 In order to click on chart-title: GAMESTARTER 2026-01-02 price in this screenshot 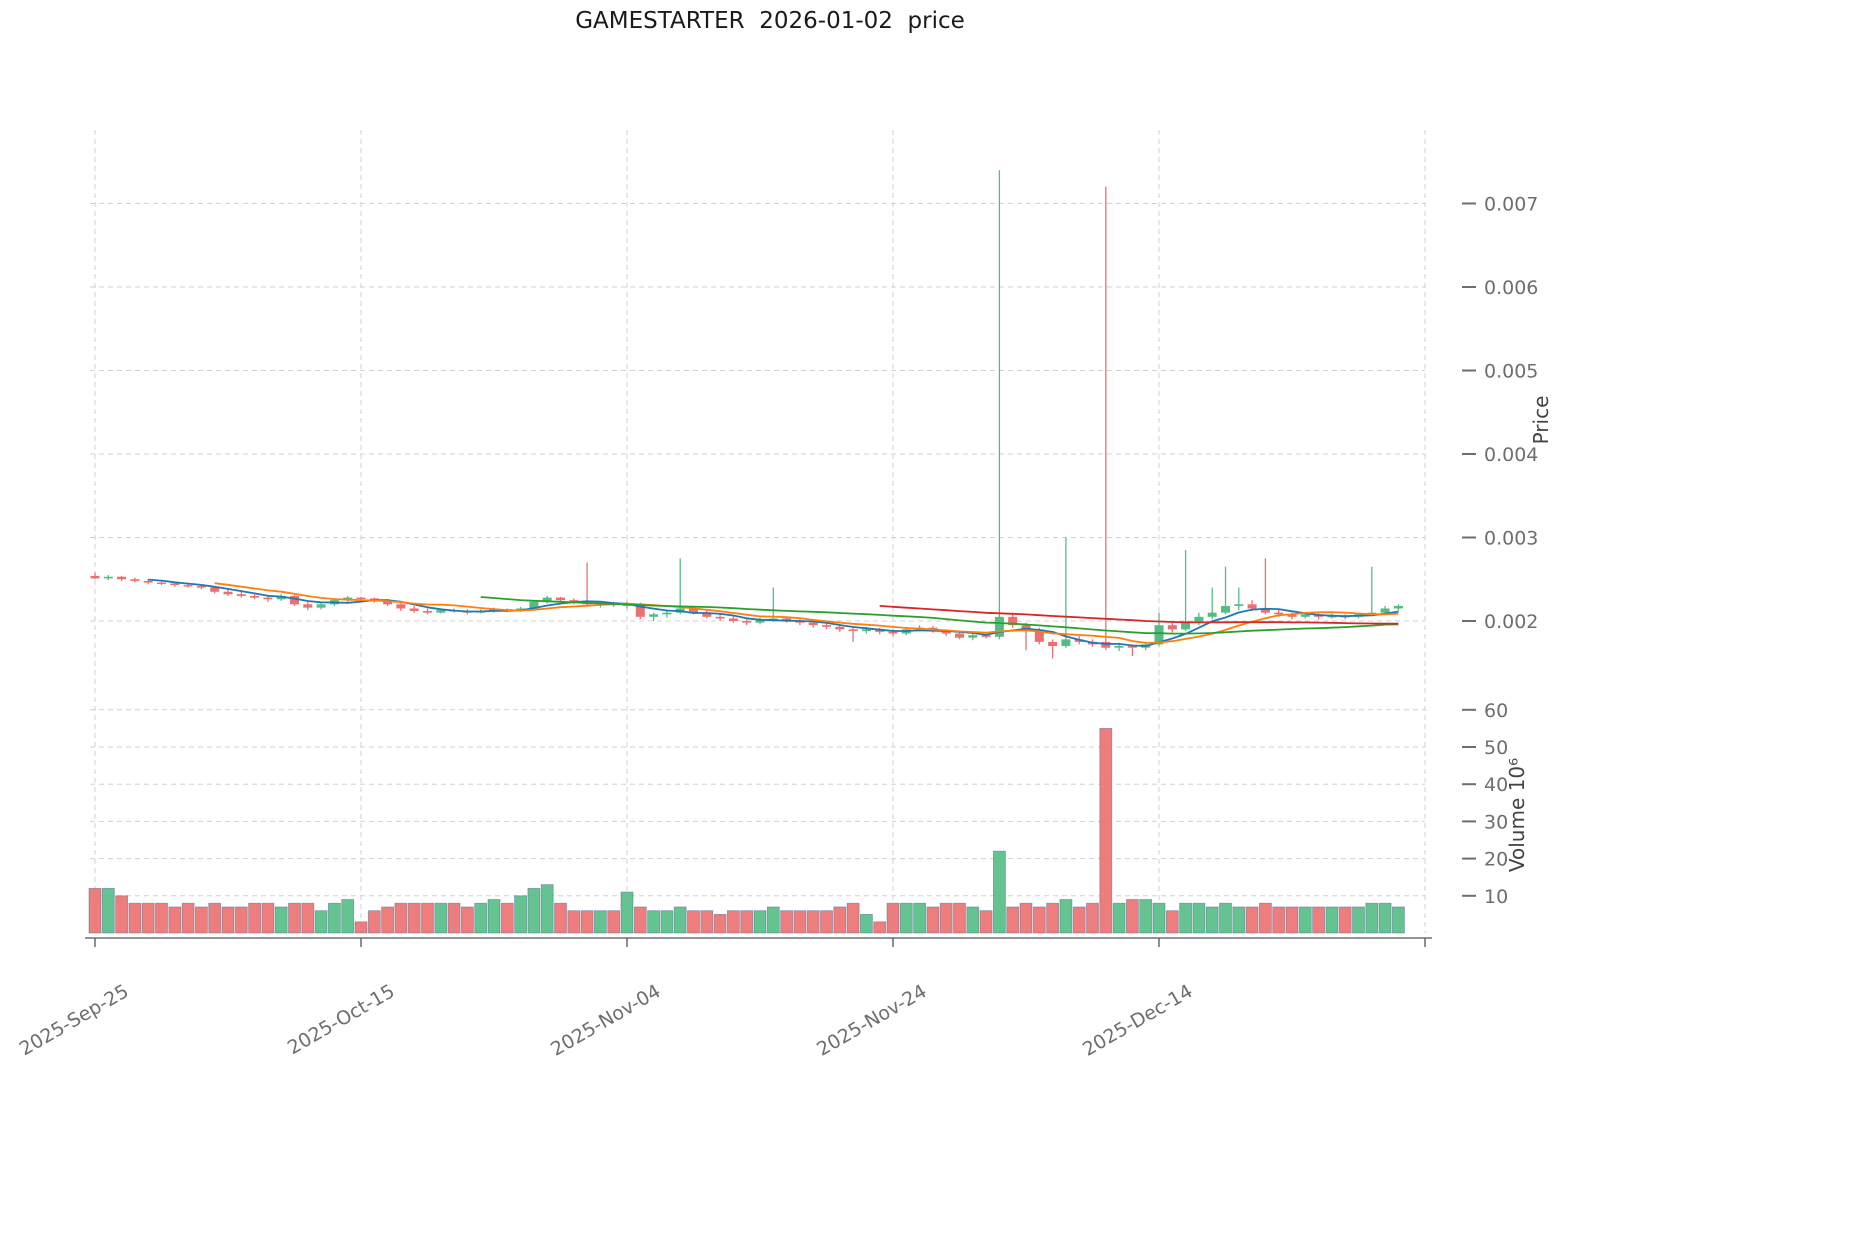, I will do `click(770, 21)`.